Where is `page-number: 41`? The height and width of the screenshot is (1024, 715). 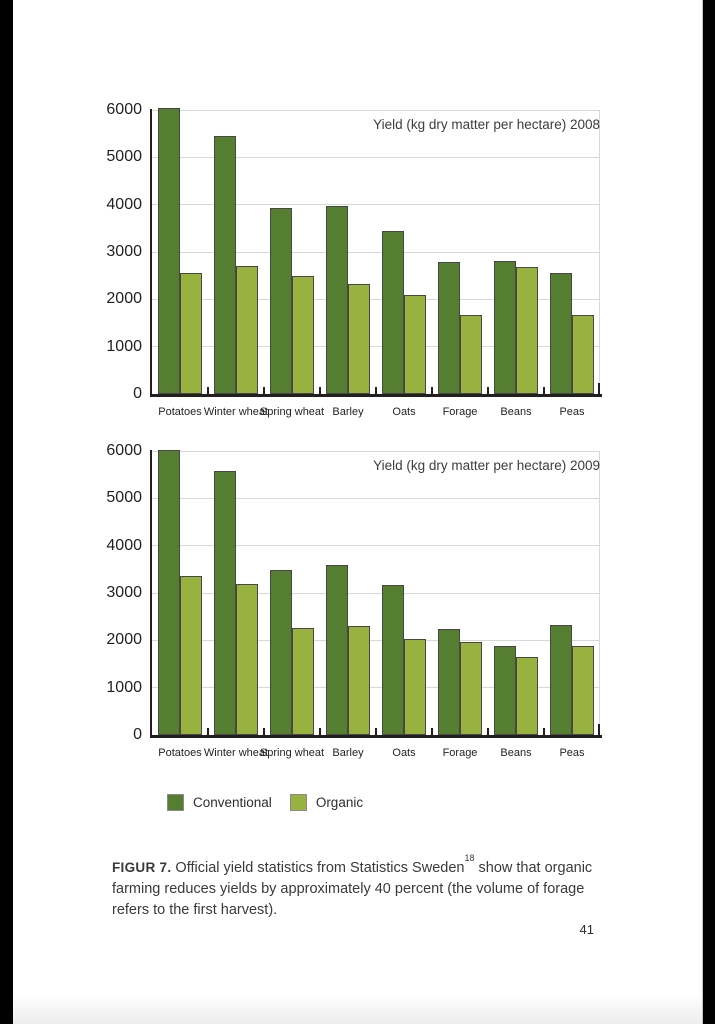
page-number: 41 is located at coordinates (586, 929).